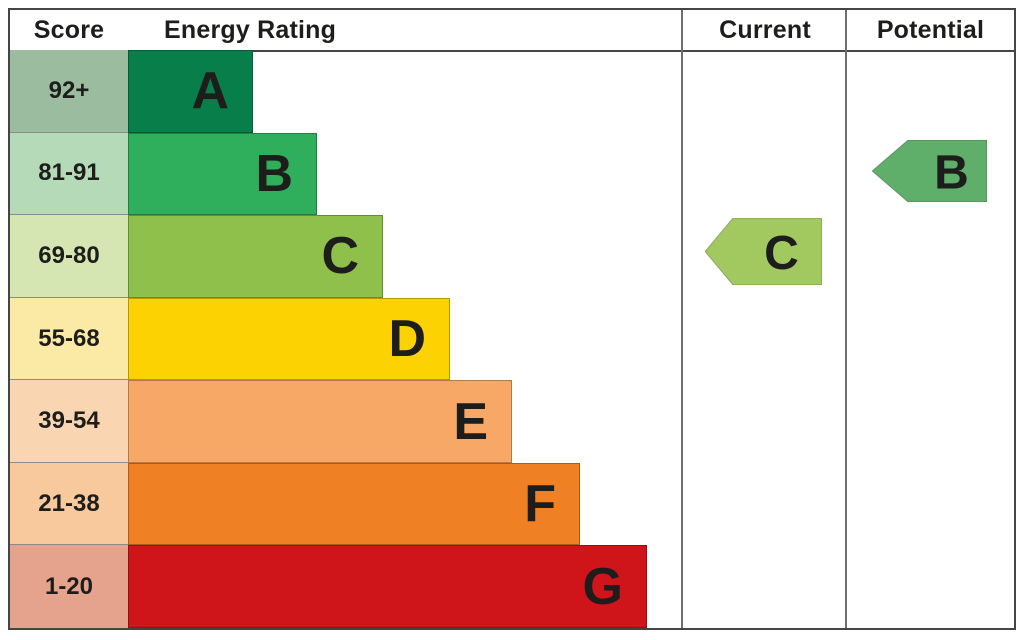 The image size is (1024, 640). What do you see at coordinates (602, 586) in the screenshot?
I see `rating-letter-g: G` at bounding box center [602, 586].